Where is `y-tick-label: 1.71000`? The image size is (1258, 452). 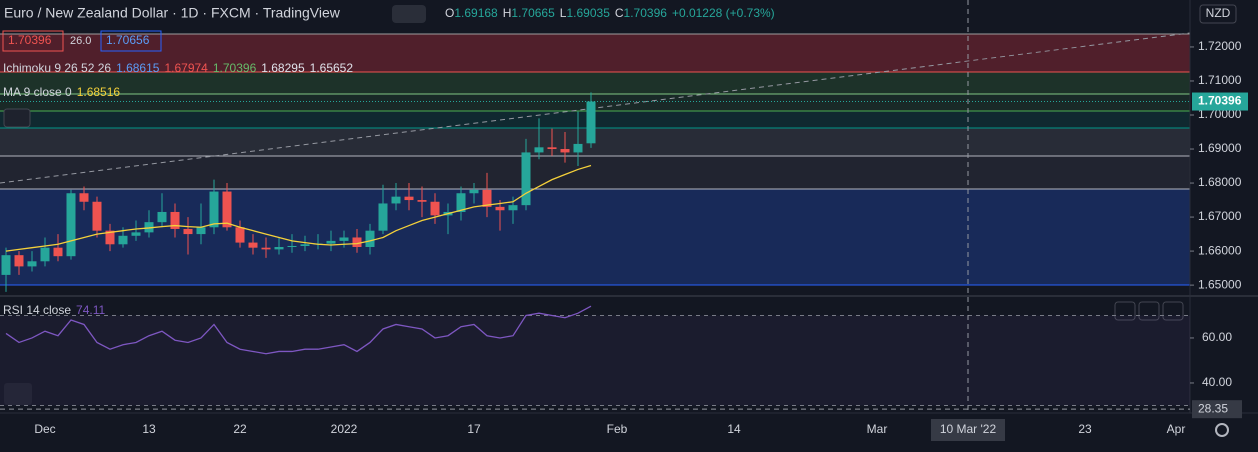 y-tick-label: 1.71000 is located at coordinates (1220, 80).